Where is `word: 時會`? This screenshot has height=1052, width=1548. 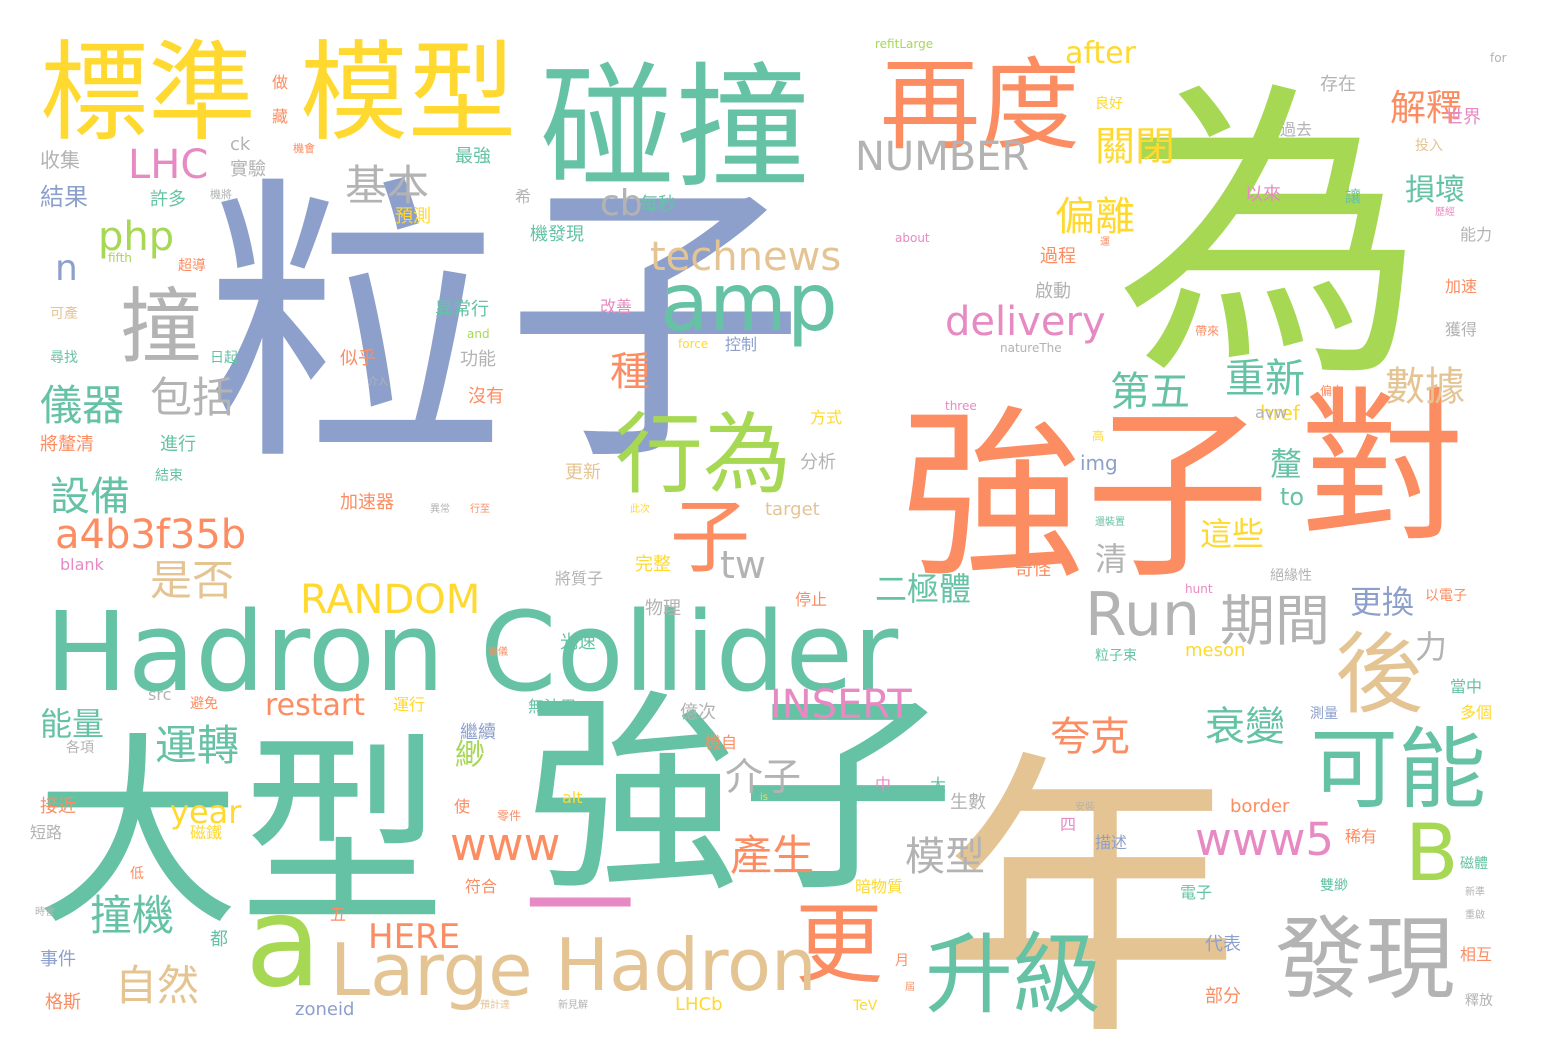
word: 時會 is located at coordinates (45, 911).